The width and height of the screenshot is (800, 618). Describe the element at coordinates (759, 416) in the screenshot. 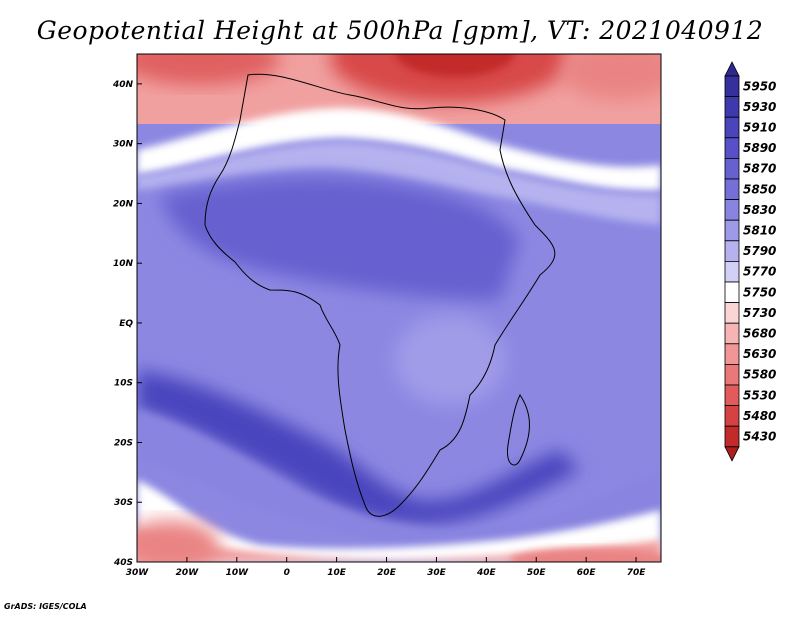

I see `colorbar-label: 5480` at that location.